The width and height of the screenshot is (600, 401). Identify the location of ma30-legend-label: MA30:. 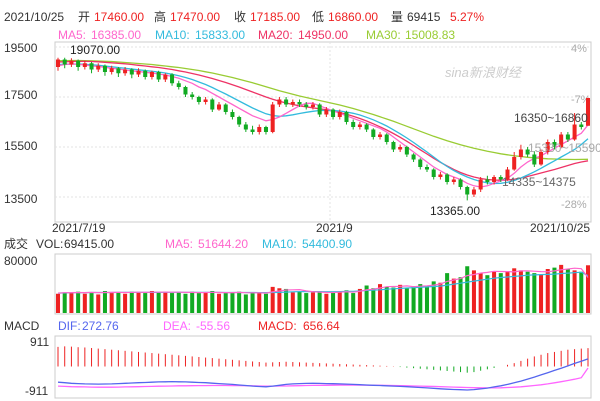
(383, 35).